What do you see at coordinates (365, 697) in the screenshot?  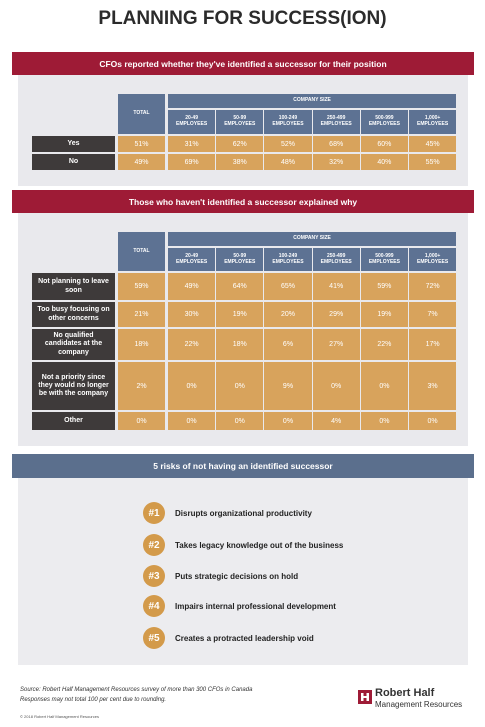 I see `logo-icon` at bounding box center [365, 697].